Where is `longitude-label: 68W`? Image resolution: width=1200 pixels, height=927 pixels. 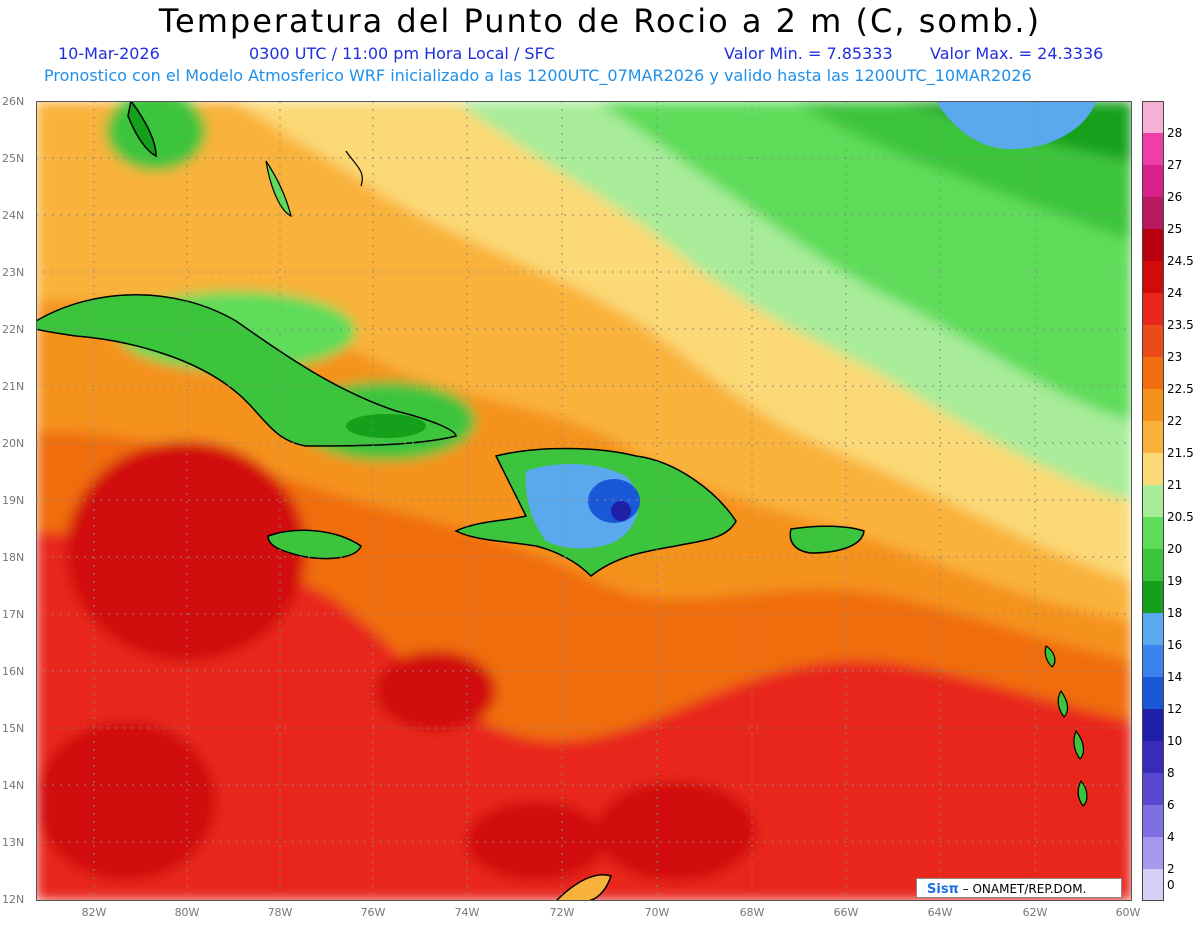
longitude-label: 68W is located at coordinates (752, 912).